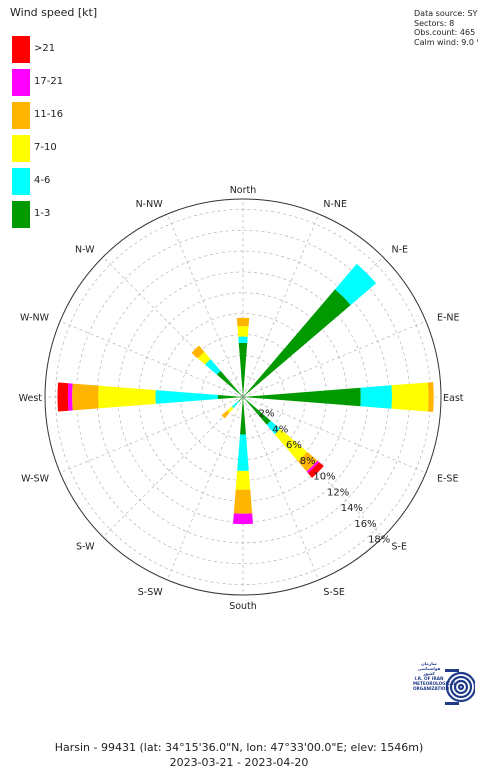 The width and height of the screenshot is (478, 776). Describe the element at coordinates (445, 32) in the screenshot. I see `obs-count-text: Obs.count: 465` at that location.